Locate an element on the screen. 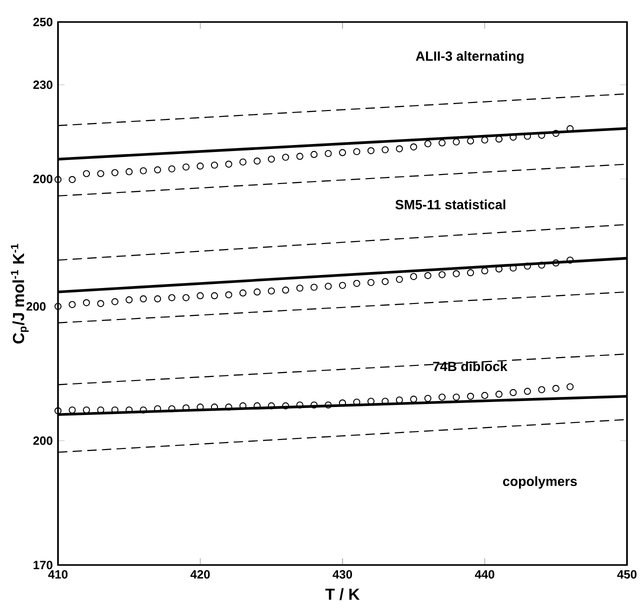 Image resolution: width=642 pixels, height=614 pixels. x-tick-label: 410 is located at coordinates (58, 574).